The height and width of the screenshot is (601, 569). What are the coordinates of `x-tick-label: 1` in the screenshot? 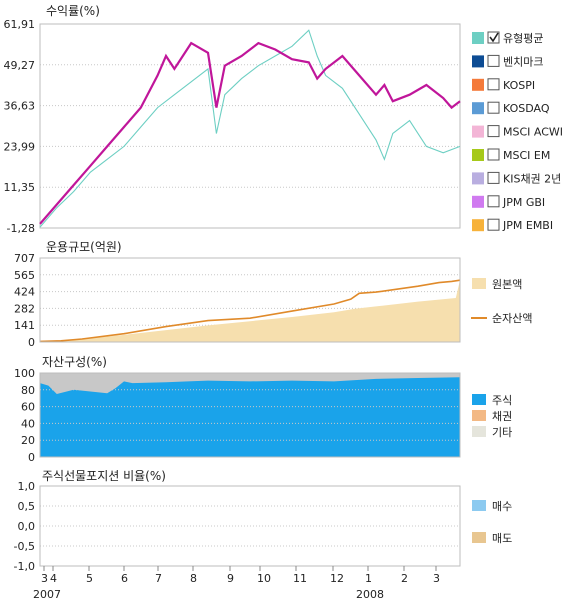 It's located at (368, 578).